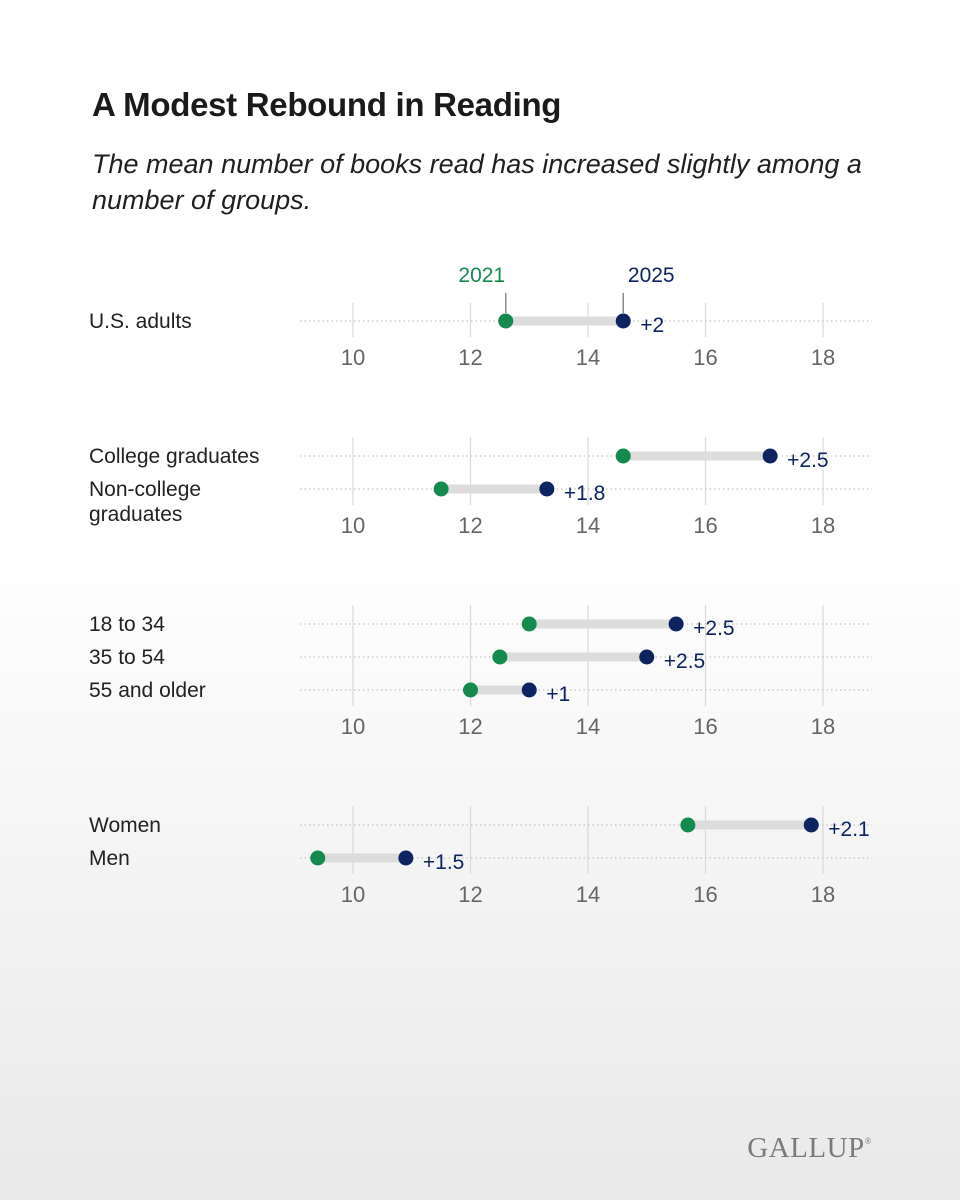  Describe the element at coordinates (140, 321) in the screenshot. I see `row-label: U.S. adults` at that location.